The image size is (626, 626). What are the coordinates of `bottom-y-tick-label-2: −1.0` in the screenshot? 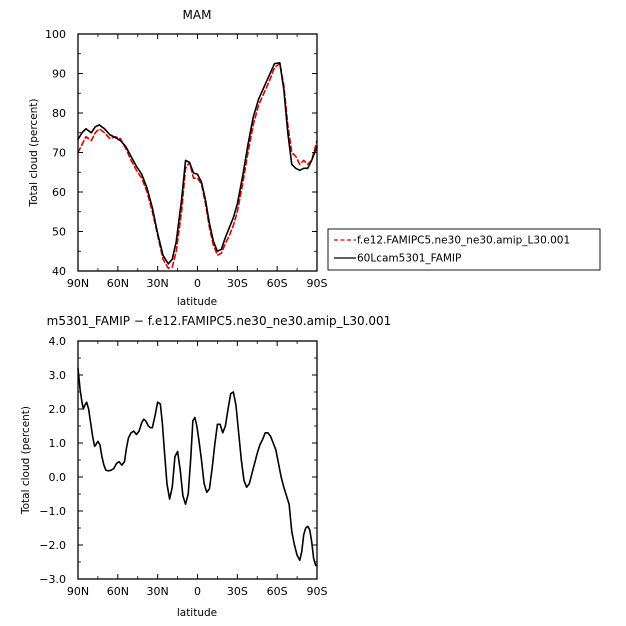 It's located at (52, 511).